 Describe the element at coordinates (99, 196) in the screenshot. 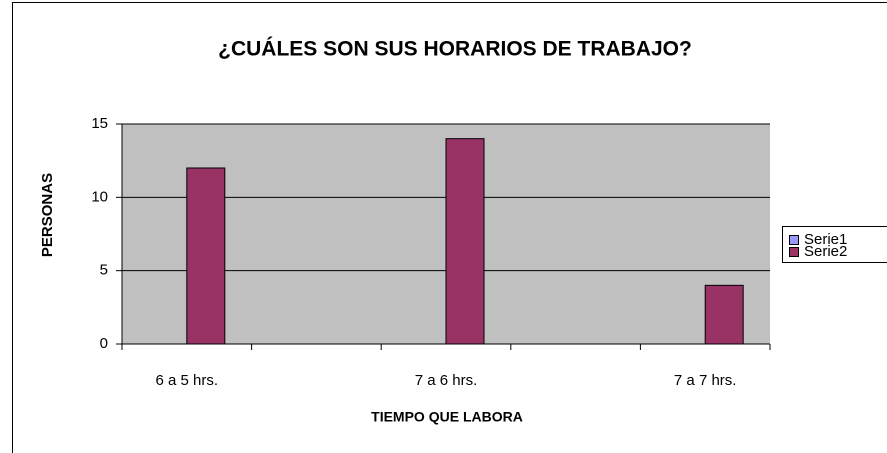

I see `y-tick-label: 10` at that location.